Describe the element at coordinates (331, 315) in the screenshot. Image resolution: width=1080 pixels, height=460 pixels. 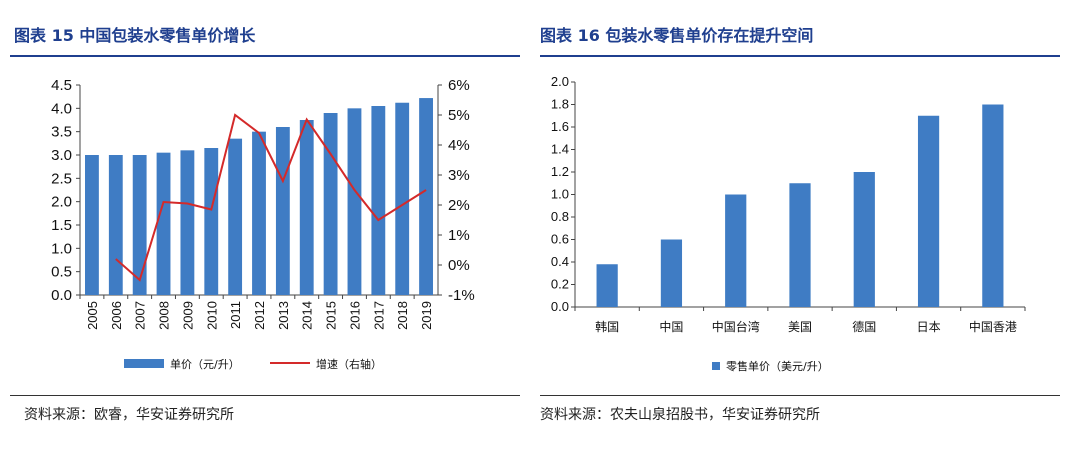
I see `x-tick-label: 2015` at that location.